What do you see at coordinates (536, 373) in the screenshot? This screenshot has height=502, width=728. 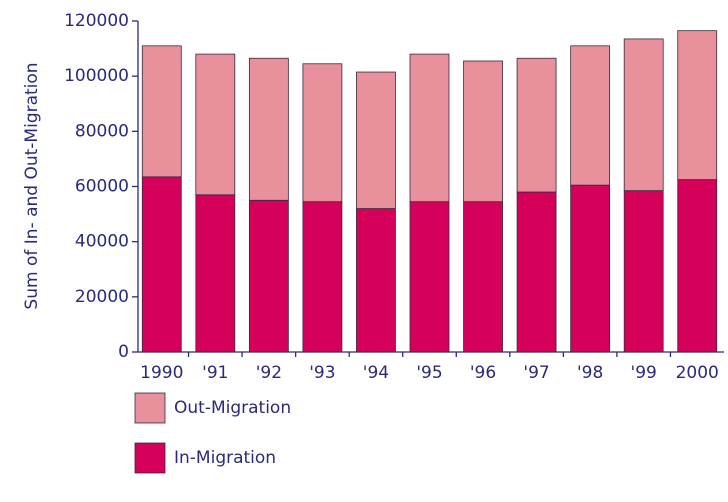 I see `x-tick-label: '97` at bounding box center [536, 373].